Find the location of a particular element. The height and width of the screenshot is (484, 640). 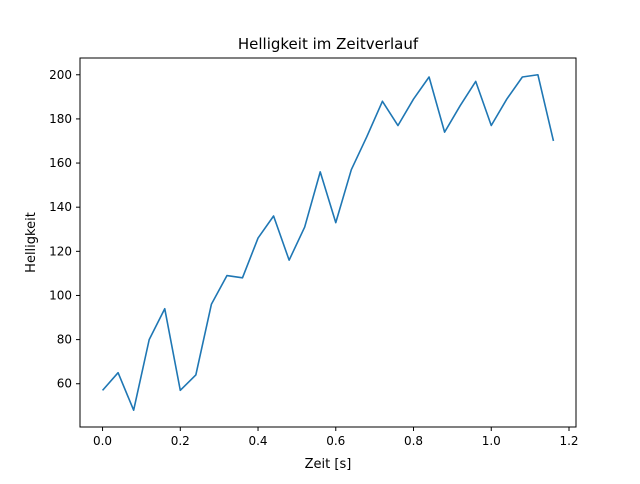

x-tick-label: 1.2 is located at coordinates (568, 441).